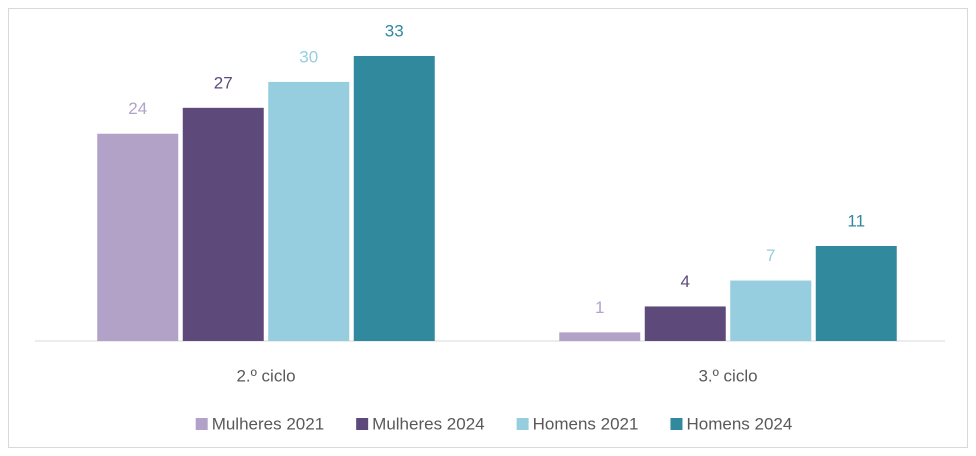  I want to click on x-tick-label: 2.º ciclo, so click(265, 375).